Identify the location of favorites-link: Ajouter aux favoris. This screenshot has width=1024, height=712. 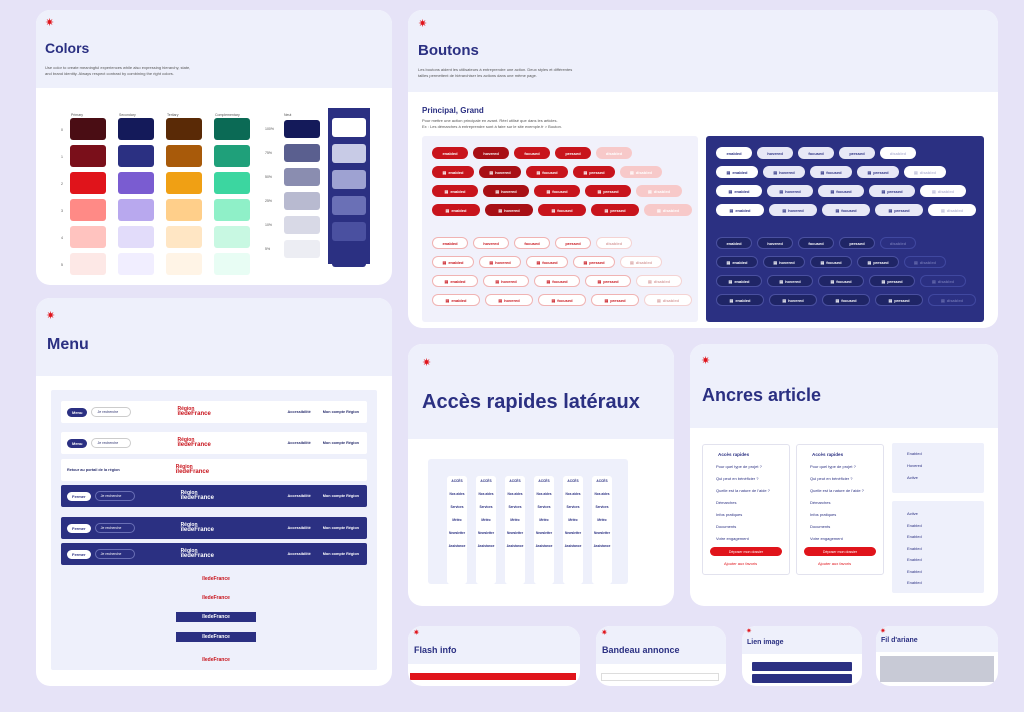
(835, 563).